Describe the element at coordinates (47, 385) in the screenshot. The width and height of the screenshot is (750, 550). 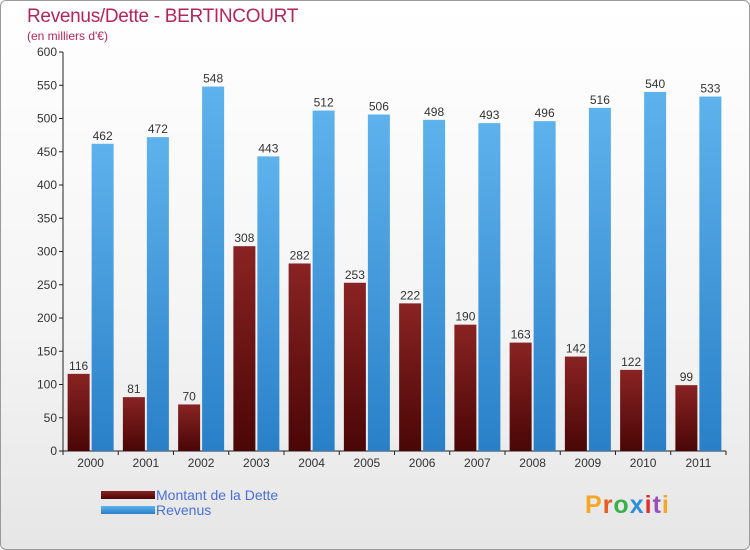
I see `y-tick-label: 100` at that location.